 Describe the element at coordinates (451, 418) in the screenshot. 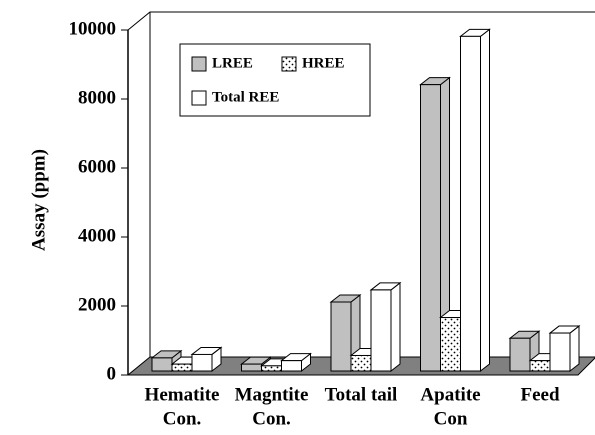

I see `x-tick-label: Con` at that location.